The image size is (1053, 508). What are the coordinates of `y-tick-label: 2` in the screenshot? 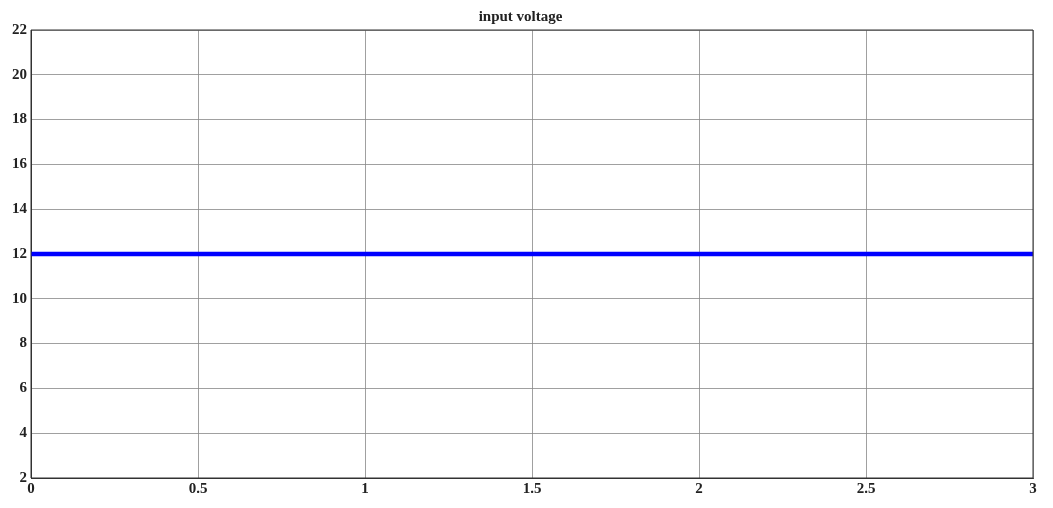 It's located at (23, 476).